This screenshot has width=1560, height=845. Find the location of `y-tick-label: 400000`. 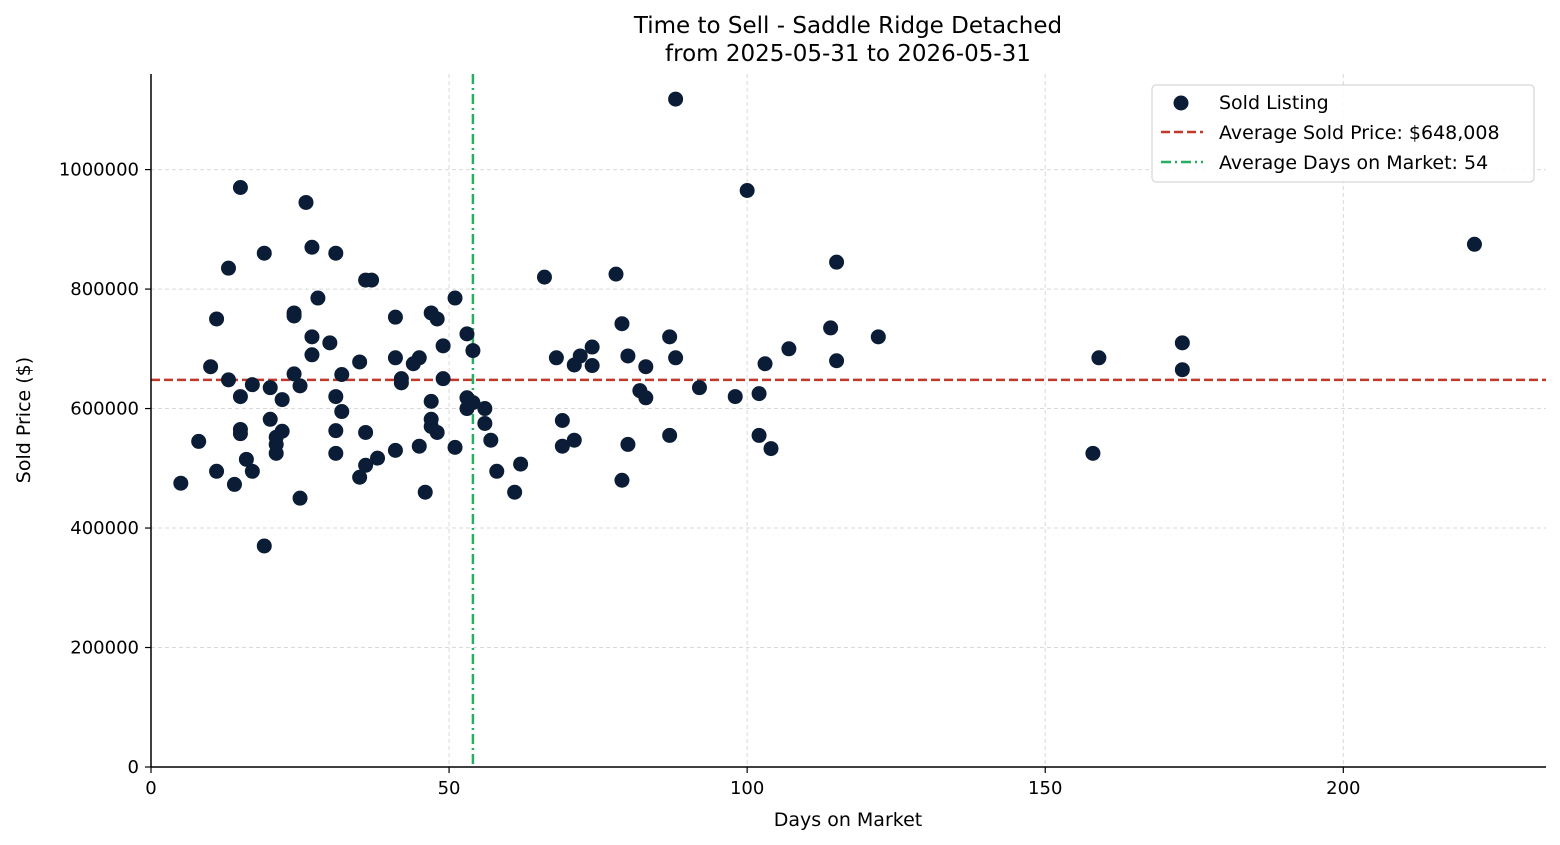

y-tick-label: 400000 is located at coordinates (104, 528).